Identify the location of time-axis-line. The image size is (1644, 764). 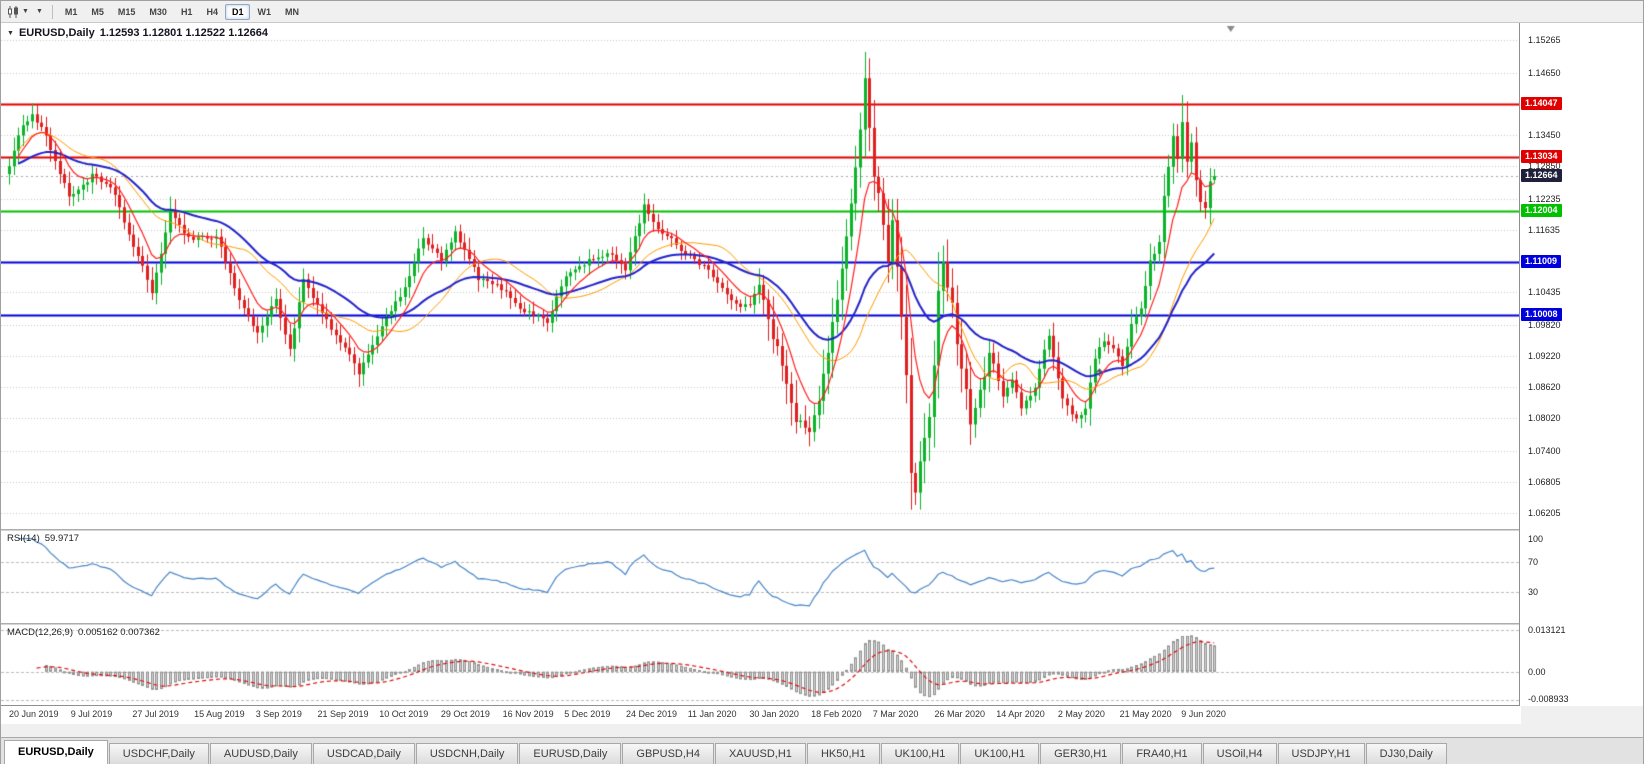
(822, 705).